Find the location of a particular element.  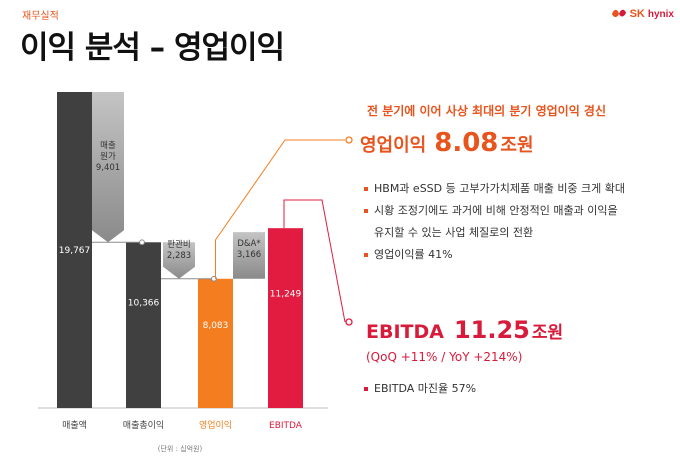

bridge-label: 원가 is located at coordinates (108, 157).